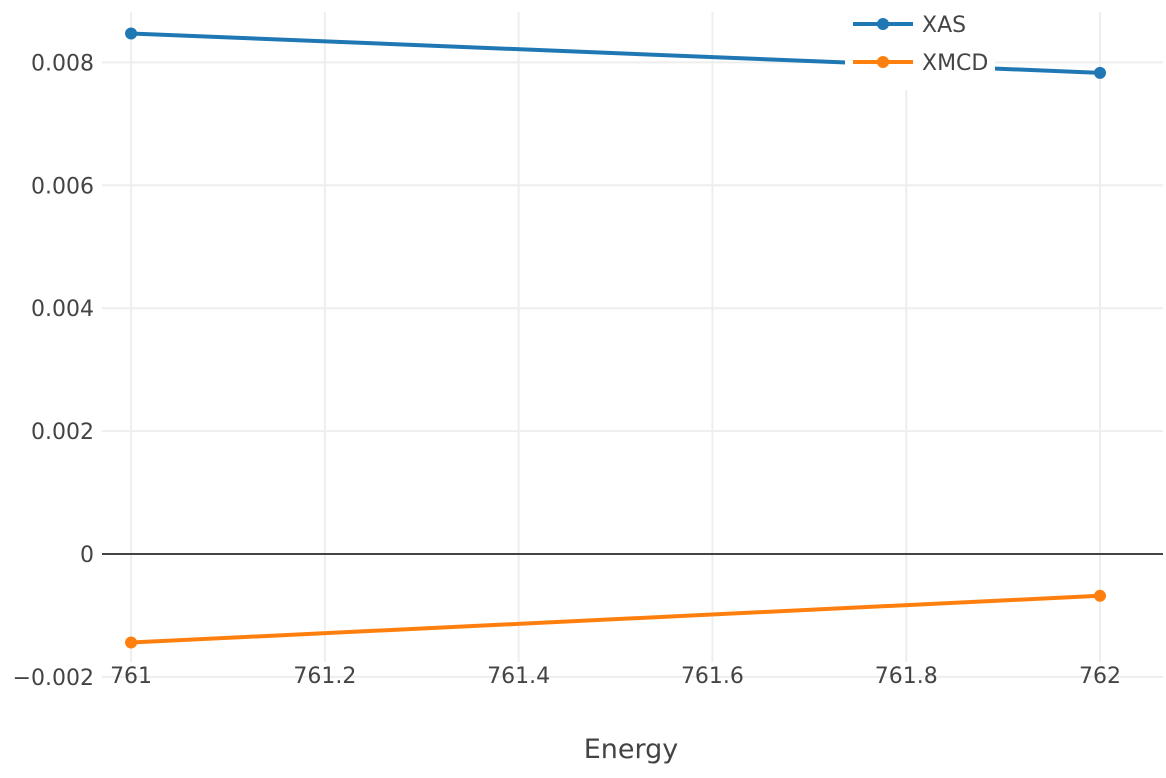  What do you see at coordinates (615, 619) in the screenshot?
I see `series-line-xmcd` at bounding box center [615, 619].